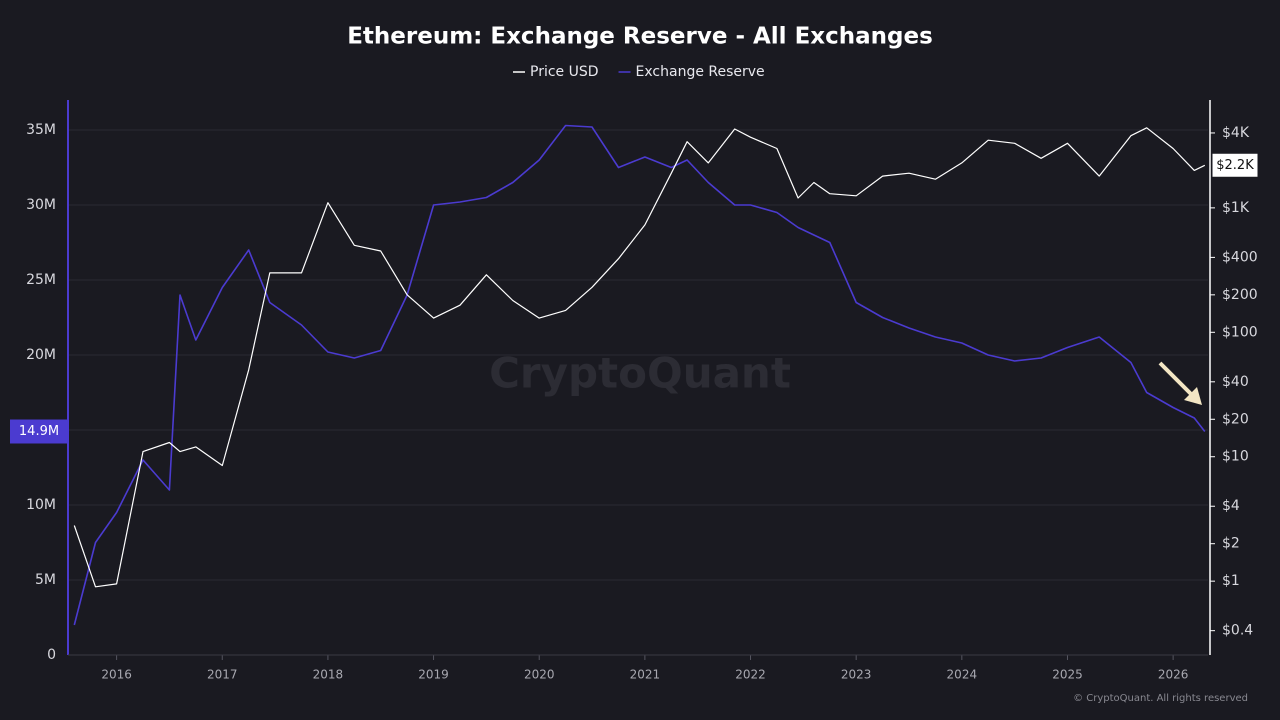 The width and height of the screenshot is (1280, 720). What do you see at coordinates (433, 675) in the screenshot?
I see `x-tick-label: 2019` at bounding box center [433, 675].